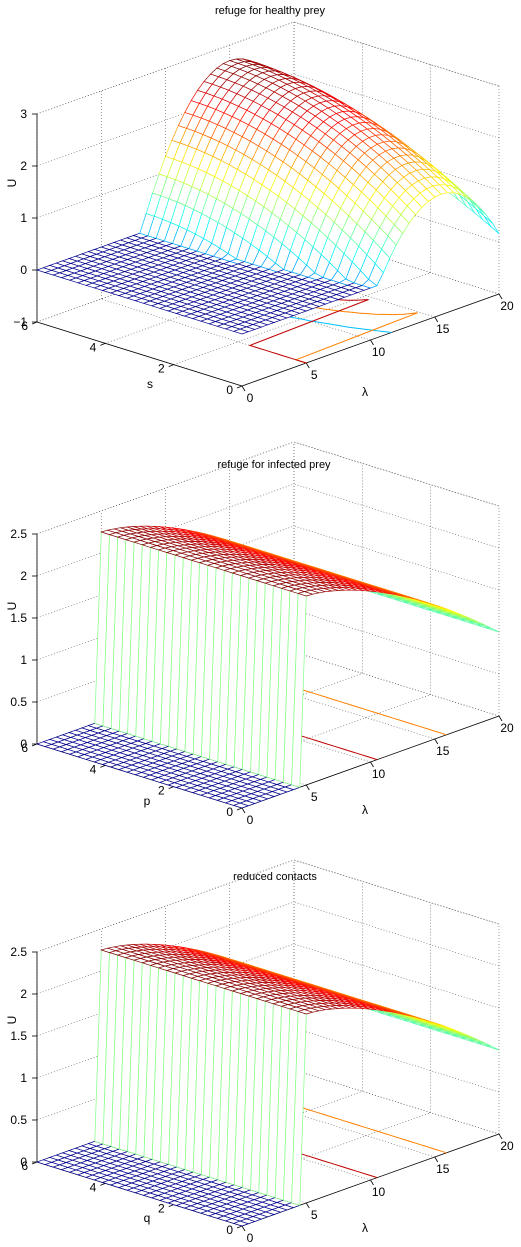 This screenshot has width=521, height=1247. I want to click on plot-title: refuge for infected prey, so click(274, 465).